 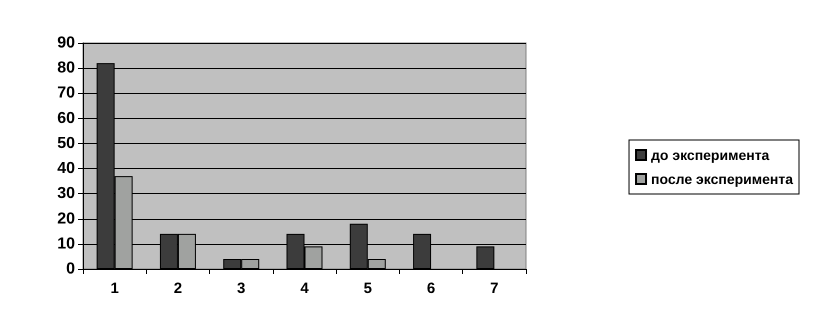 What do you see at coordinates (178, 288) in the screenshot?
I see `x-tick-label: 2` at bounding box center [178, 288].